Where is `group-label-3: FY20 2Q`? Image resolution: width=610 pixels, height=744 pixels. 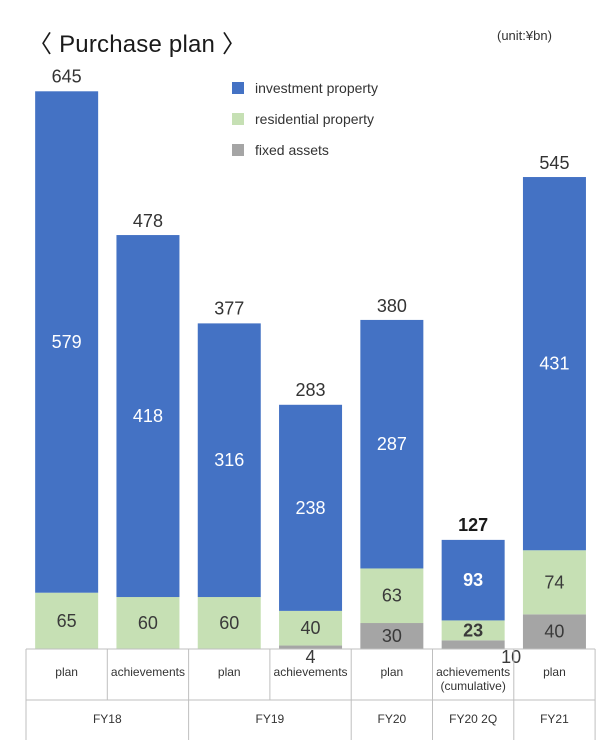
group-label-3: FY20 2Q is located at coordinates (473, 719).